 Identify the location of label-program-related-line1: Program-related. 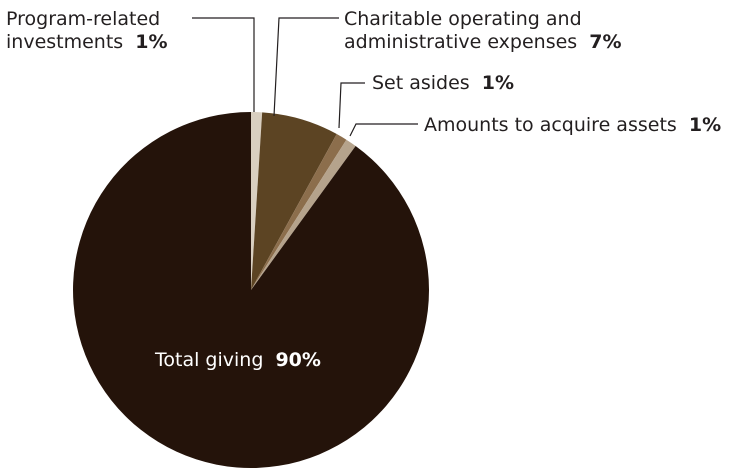
(83, 19).